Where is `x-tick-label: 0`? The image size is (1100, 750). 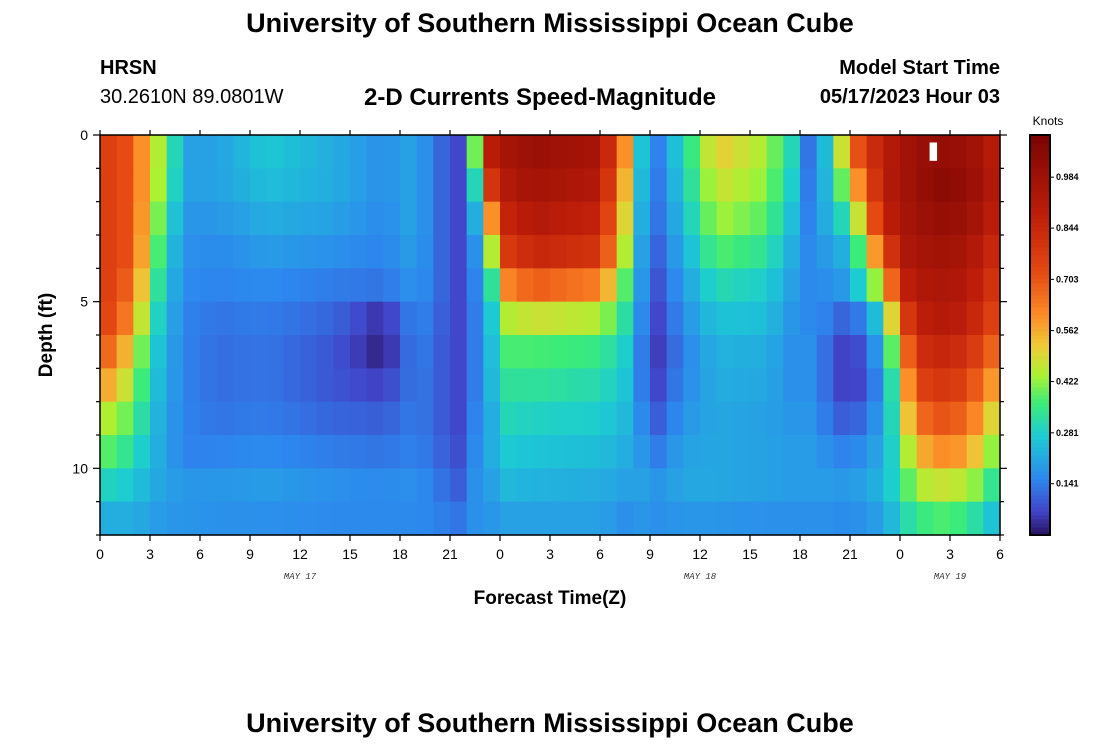
x-tick-label: 0 is located at coordinates (900, 554).